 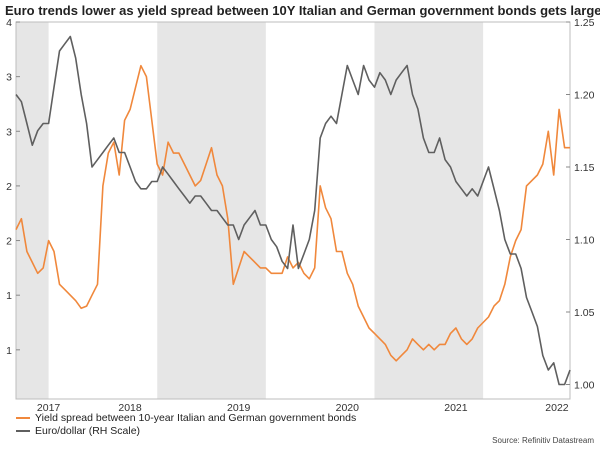 What do you see at coordinates (584, 168) in the screenshot?
I see `right-tick-label: 1.15` at bounding box center [584, 168].